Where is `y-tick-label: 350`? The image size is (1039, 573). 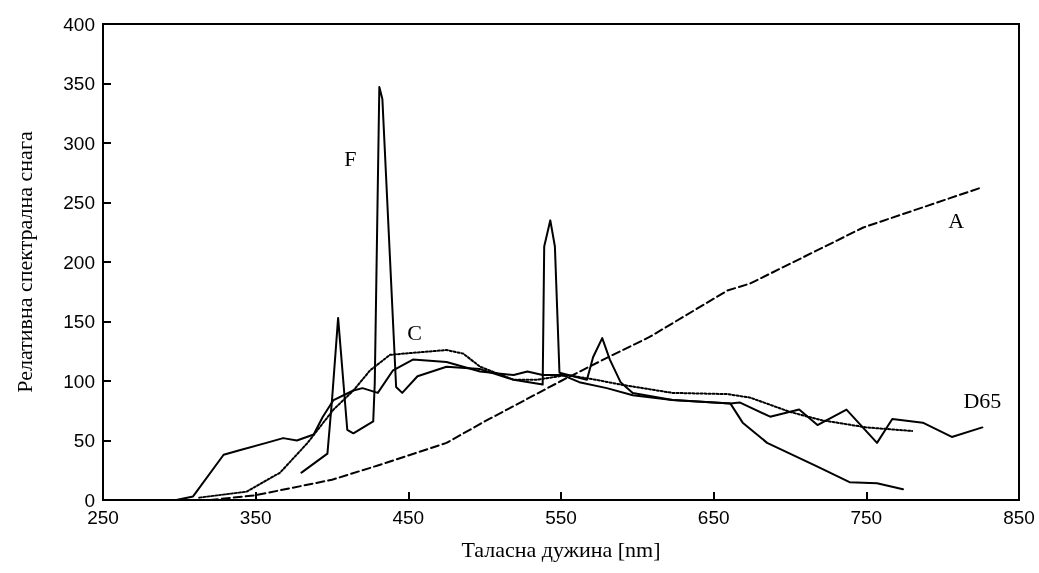 y-tick-label: 350 is located at coordinates (79, 83).